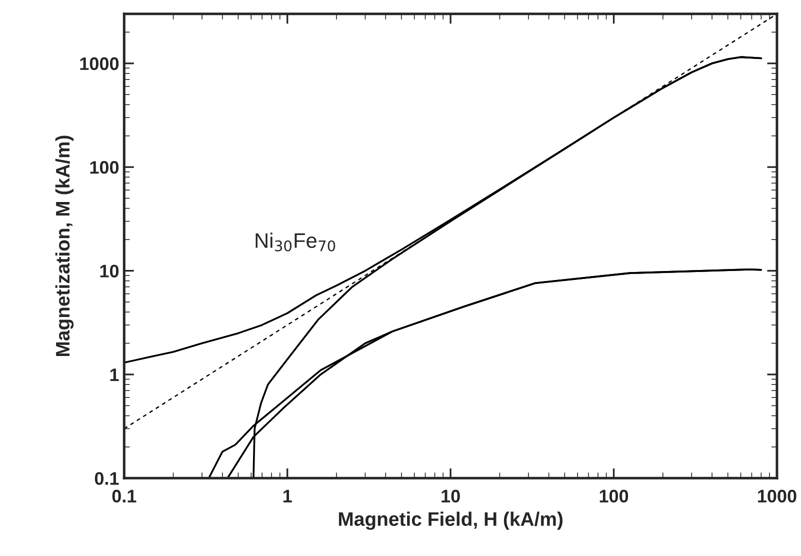  Describe the element at coordinates (106, 478) in the screenshot. I see `y-tick-label: 0.1` at that location.